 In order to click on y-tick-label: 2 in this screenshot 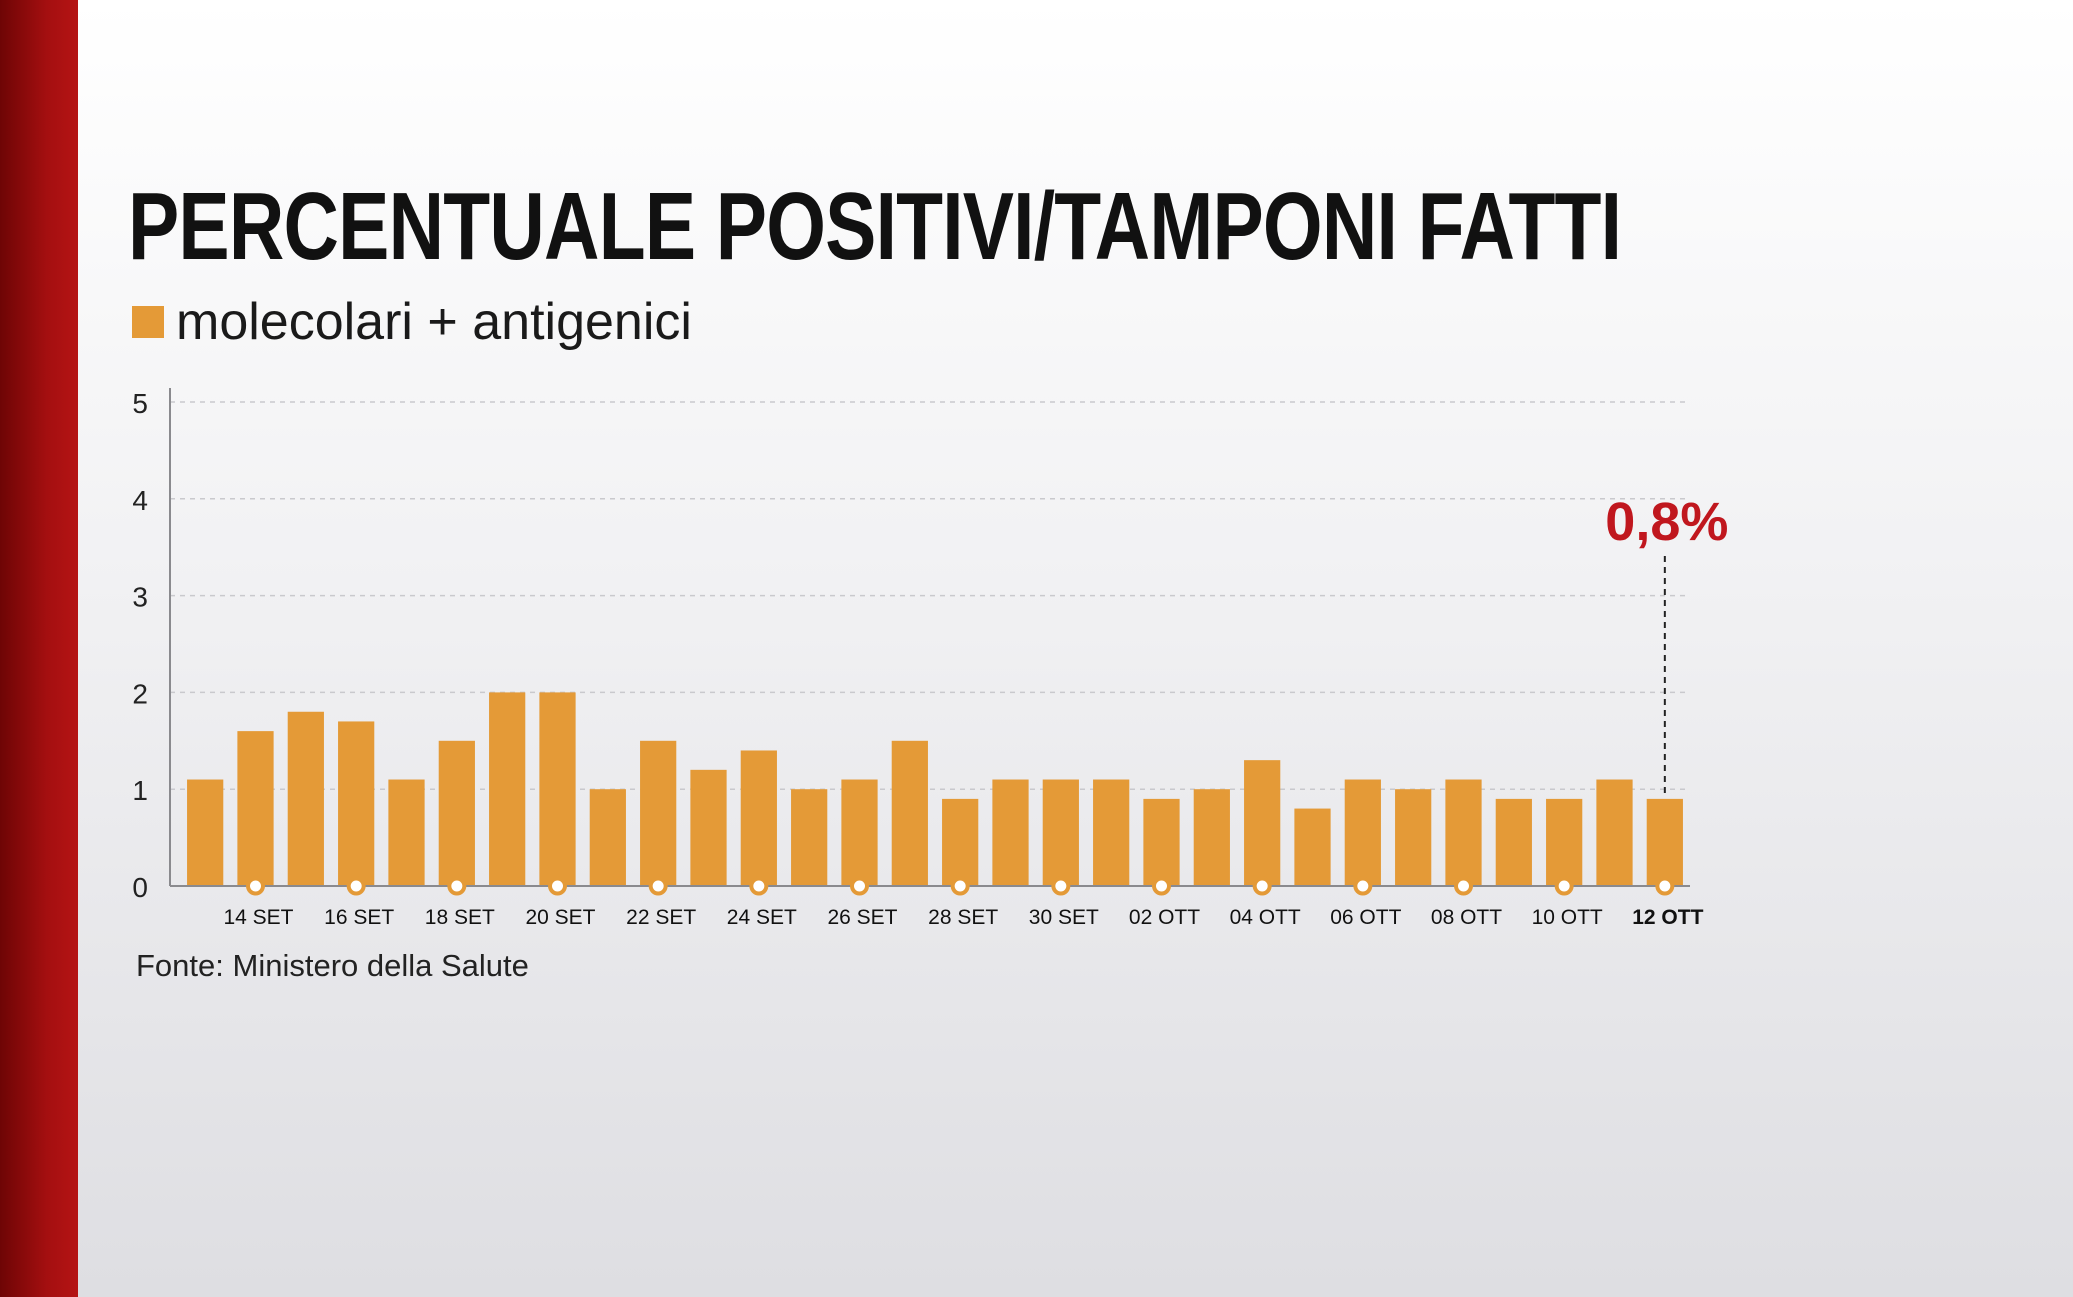, I will do `click(140, 693)`.